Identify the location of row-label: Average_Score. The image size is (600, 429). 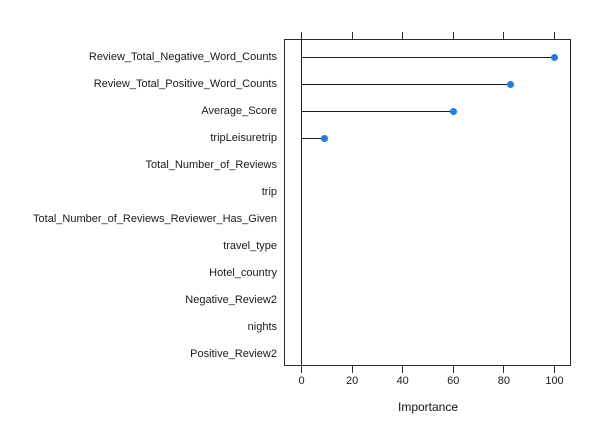
(239, 110).